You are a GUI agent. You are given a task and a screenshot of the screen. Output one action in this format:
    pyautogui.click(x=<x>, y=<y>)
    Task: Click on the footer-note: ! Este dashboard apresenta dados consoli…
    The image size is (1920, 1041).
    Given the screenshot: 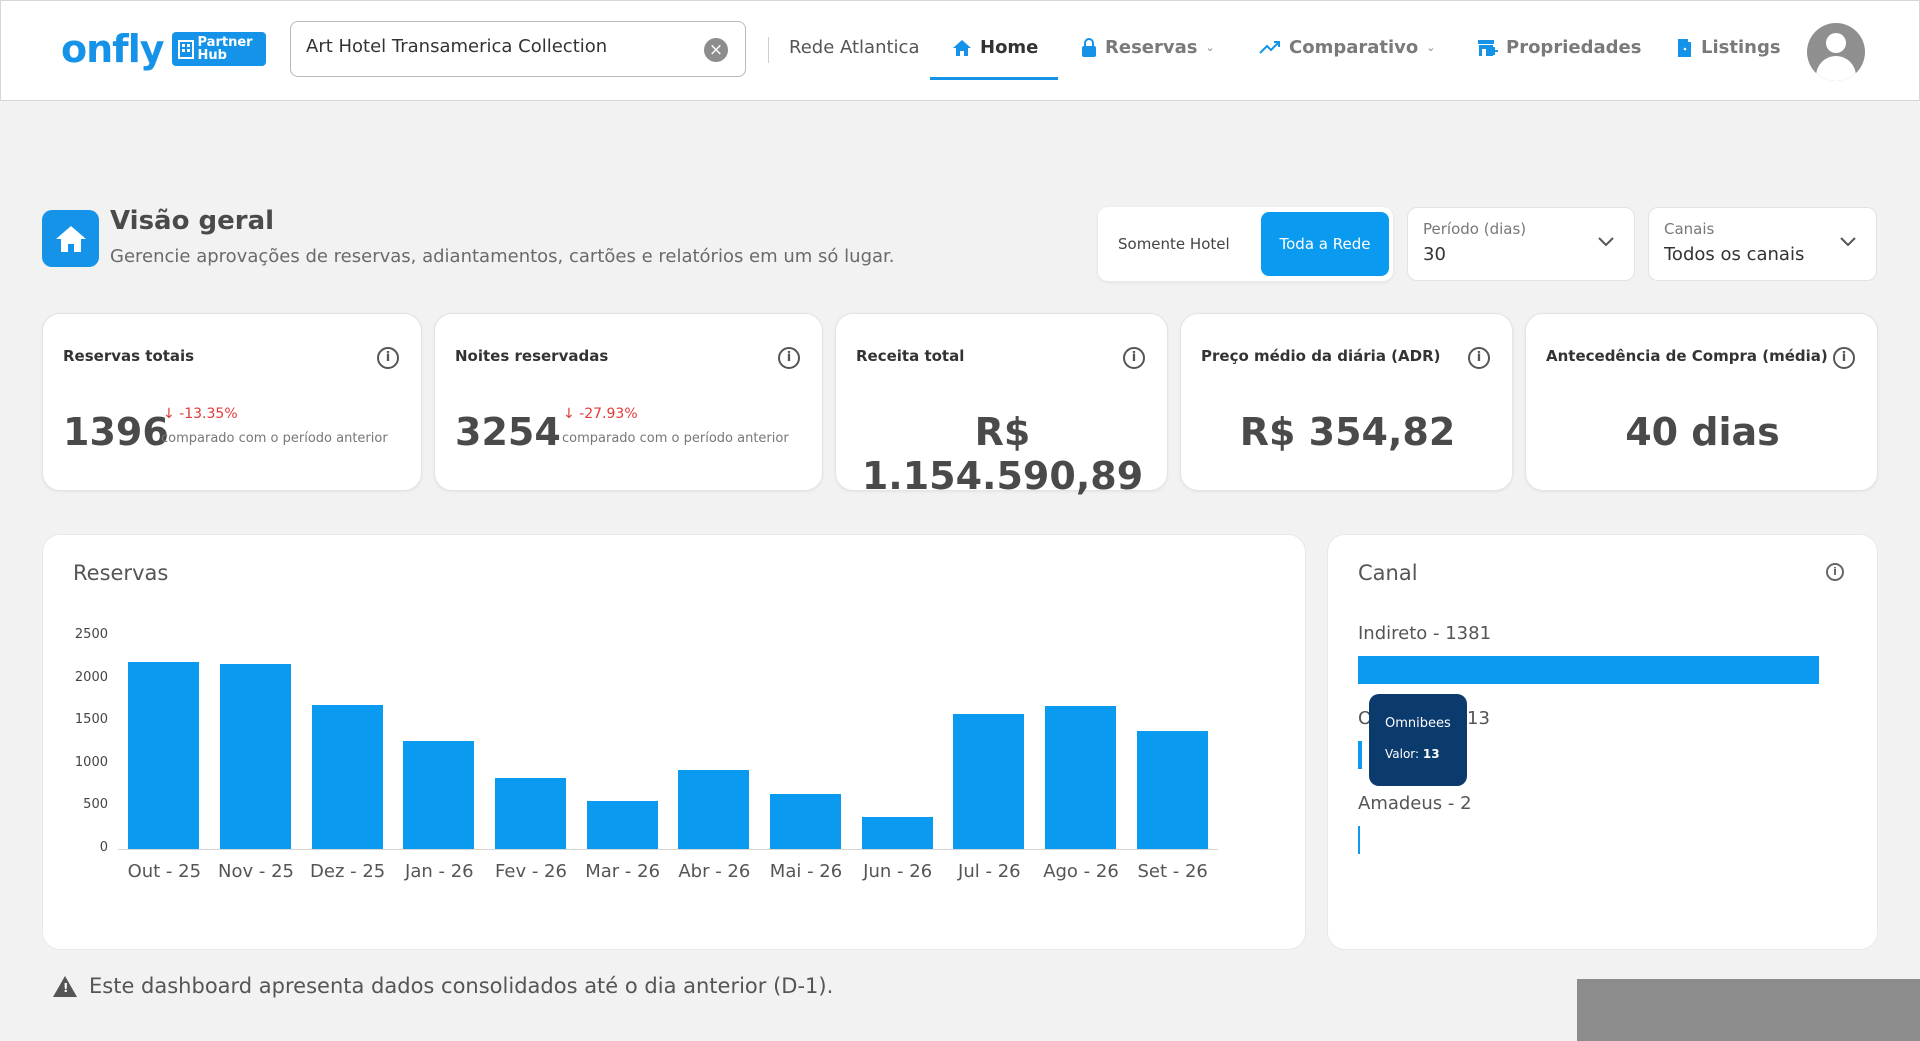 What is the action you would take?
    pyautogui.click(x=443, y=986)
    